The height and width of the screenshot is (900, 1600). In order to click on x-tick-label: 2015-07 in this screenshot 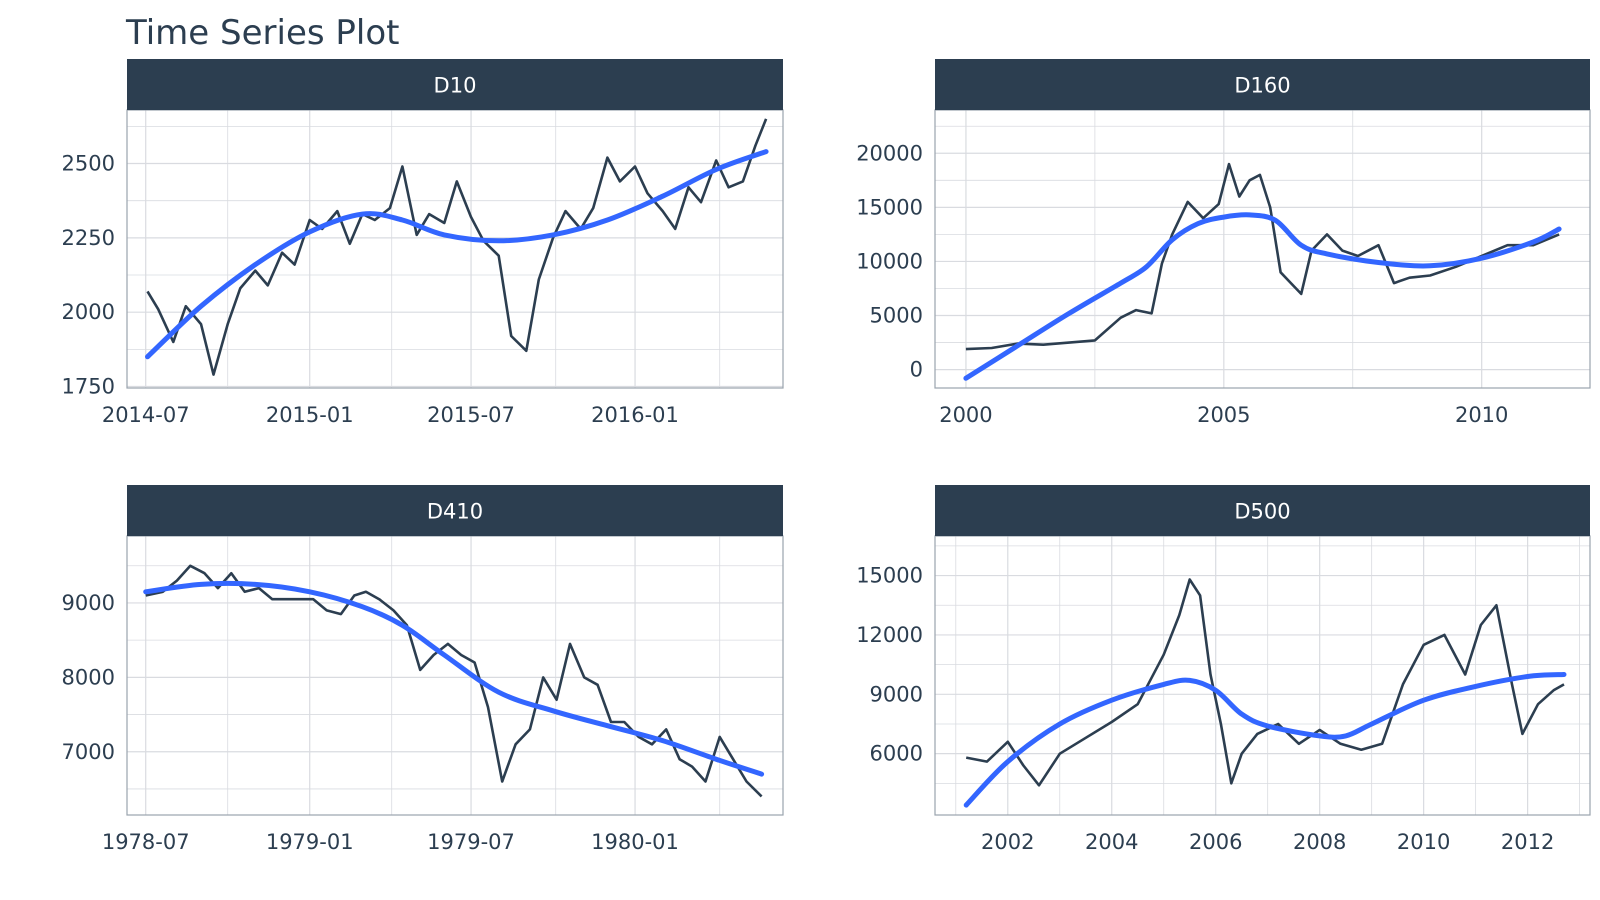, I will do `click(471, 415)`.